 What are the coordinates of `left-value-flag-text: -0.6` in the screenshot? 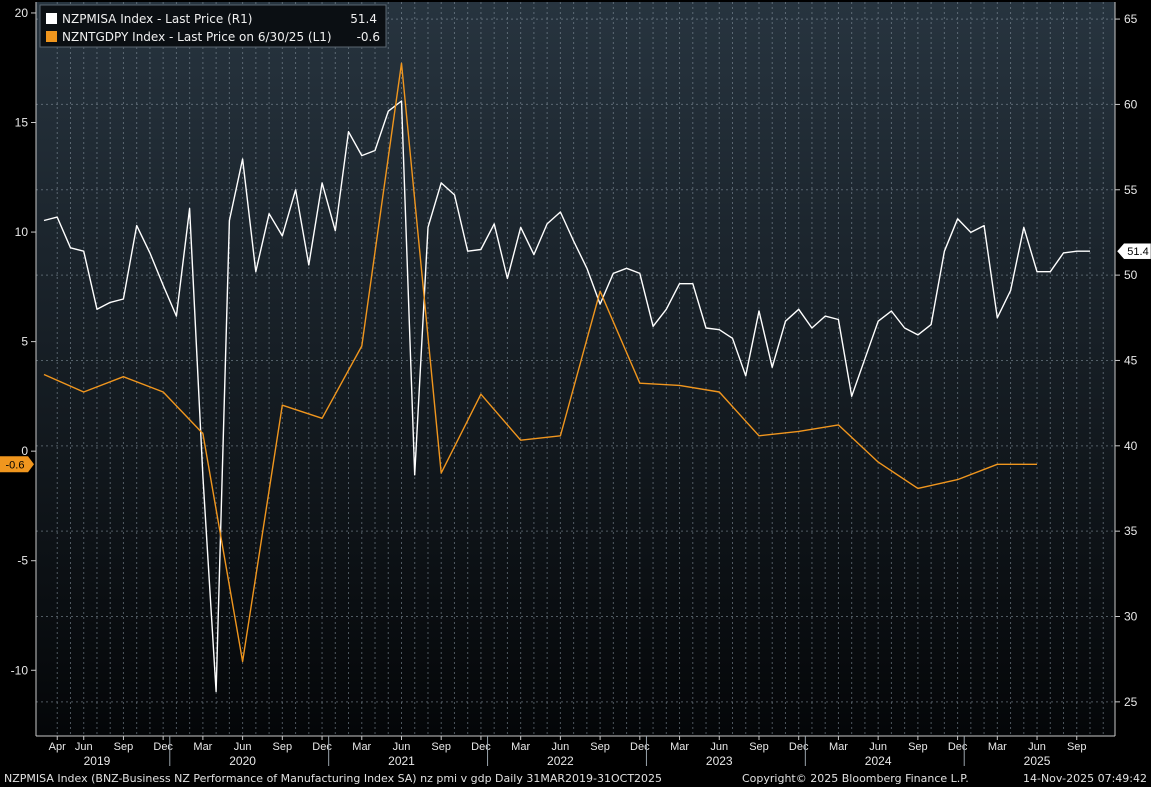 It's located at (15, 465).